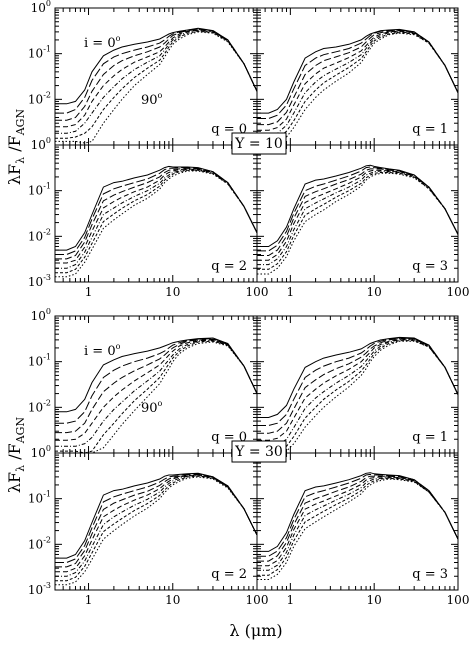 The height and width of the screenshot is (648, 471). I want to click on y-label-box-top: Y = 10, so click(259, 143).